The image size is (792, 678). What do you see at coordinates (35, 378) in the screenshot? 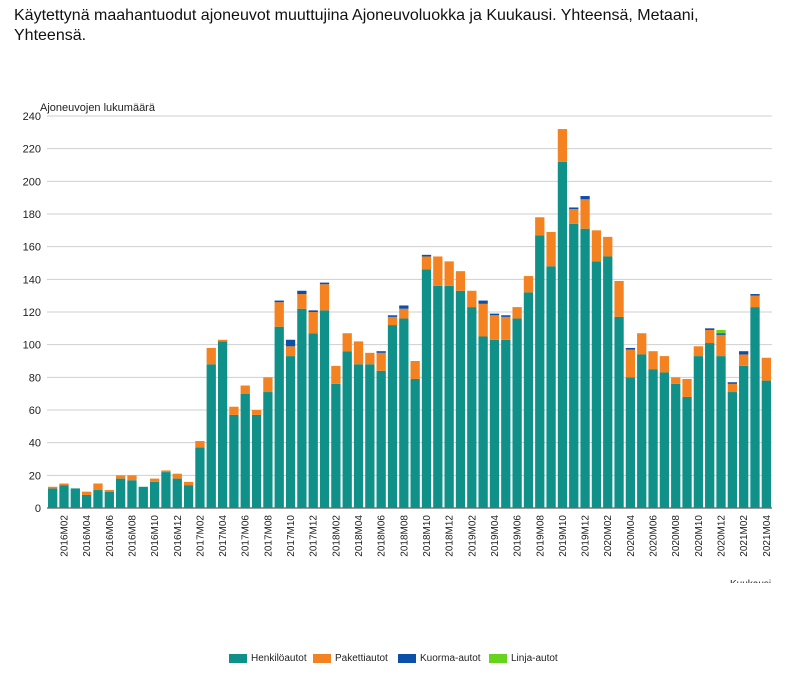
I see `y-tick-label: 80` at bounding box center [35, 378].